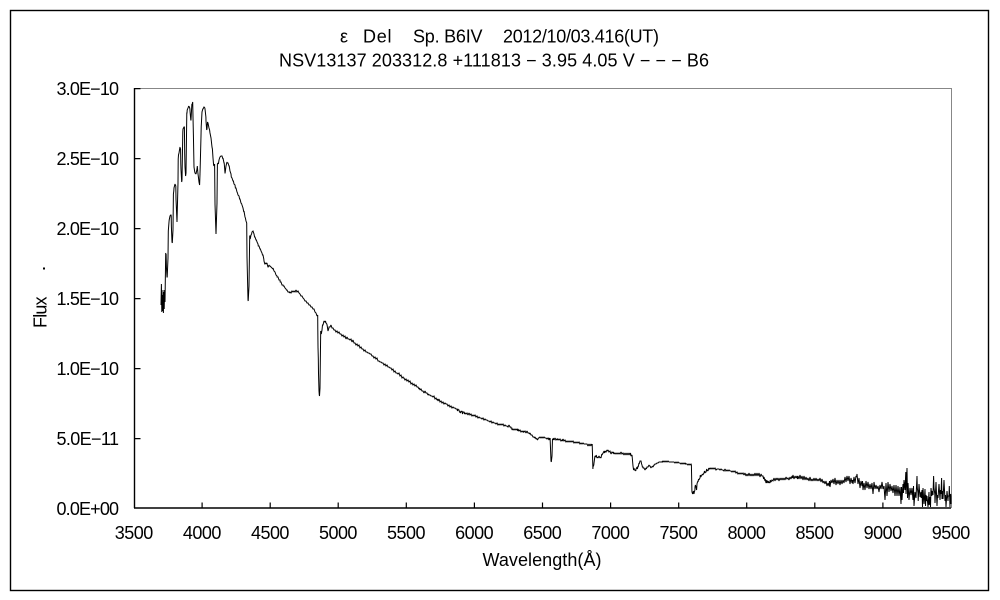  I want to click on svg-text: 1.0E−10, so click(88, 369).